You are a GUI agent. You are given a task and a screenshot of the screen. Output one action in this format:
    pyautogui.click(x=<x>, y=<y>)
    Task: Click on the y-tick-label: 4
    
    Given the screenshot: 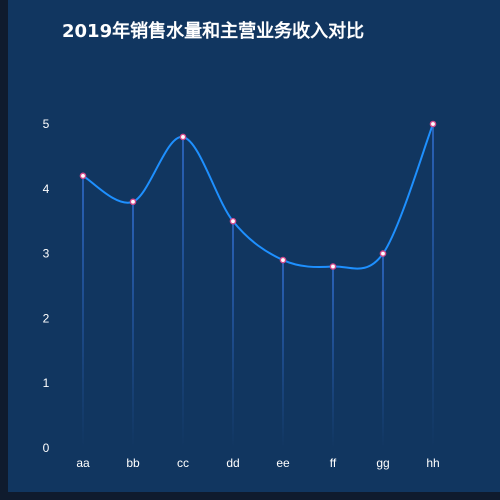 What is the action you would take?
    pyautogui.click(x=46, y=189)
    